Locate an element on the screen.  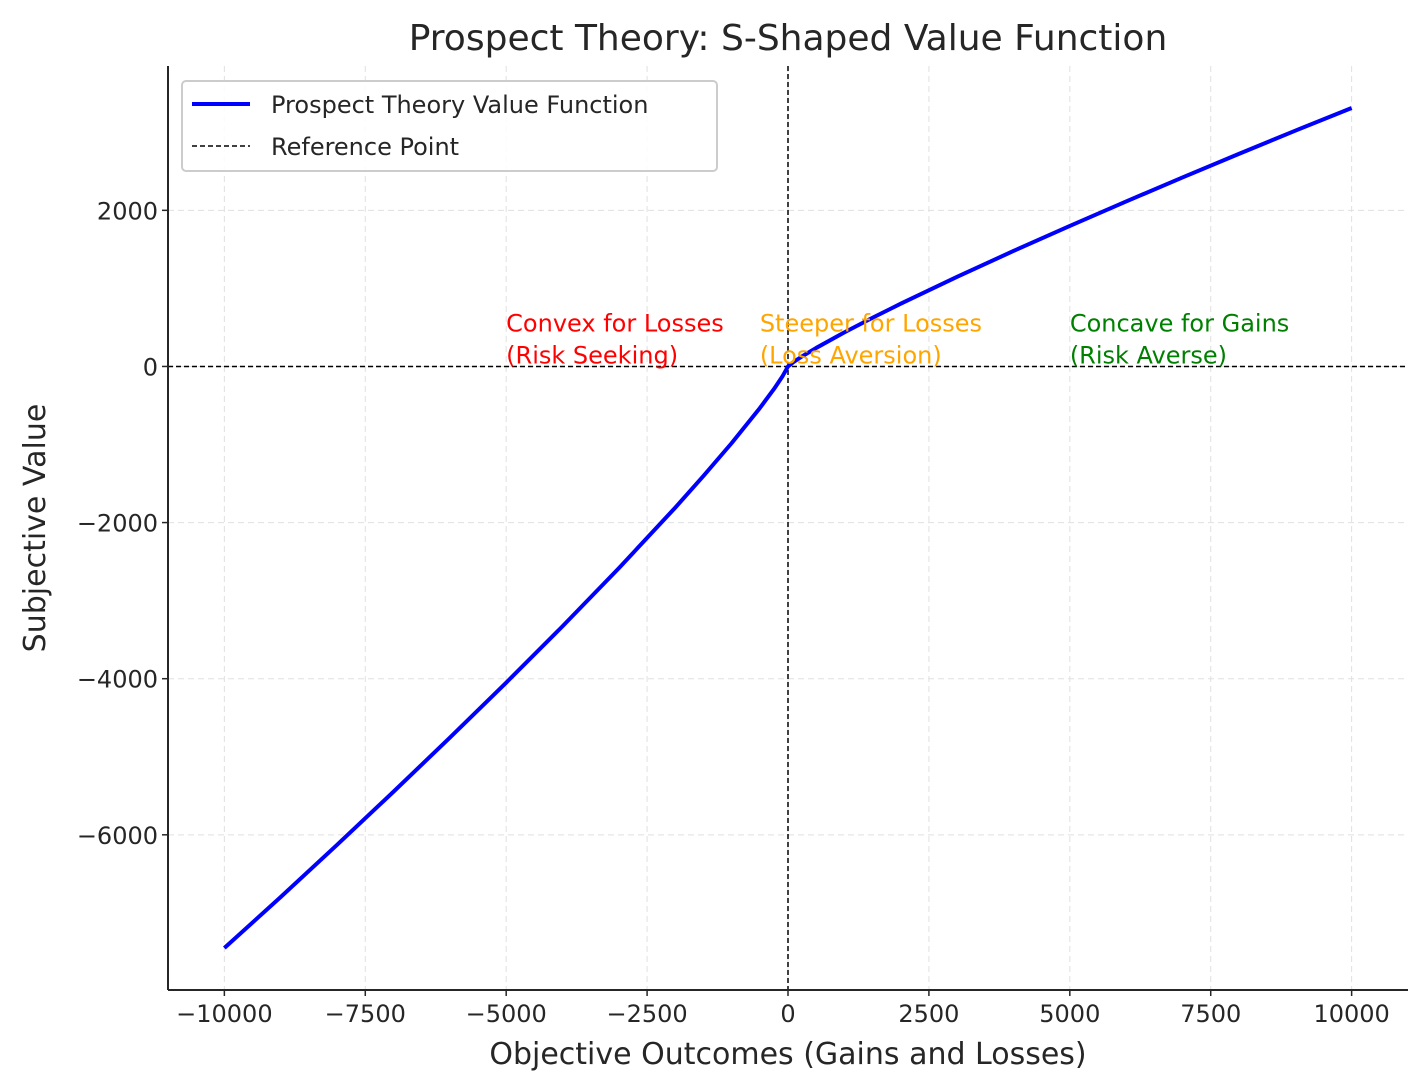
legend-box is located at coordinates (449, 126).